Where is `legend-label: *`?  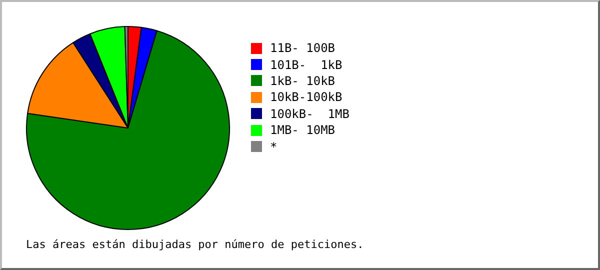 legend-label: * is located at coordinates (274, 147).